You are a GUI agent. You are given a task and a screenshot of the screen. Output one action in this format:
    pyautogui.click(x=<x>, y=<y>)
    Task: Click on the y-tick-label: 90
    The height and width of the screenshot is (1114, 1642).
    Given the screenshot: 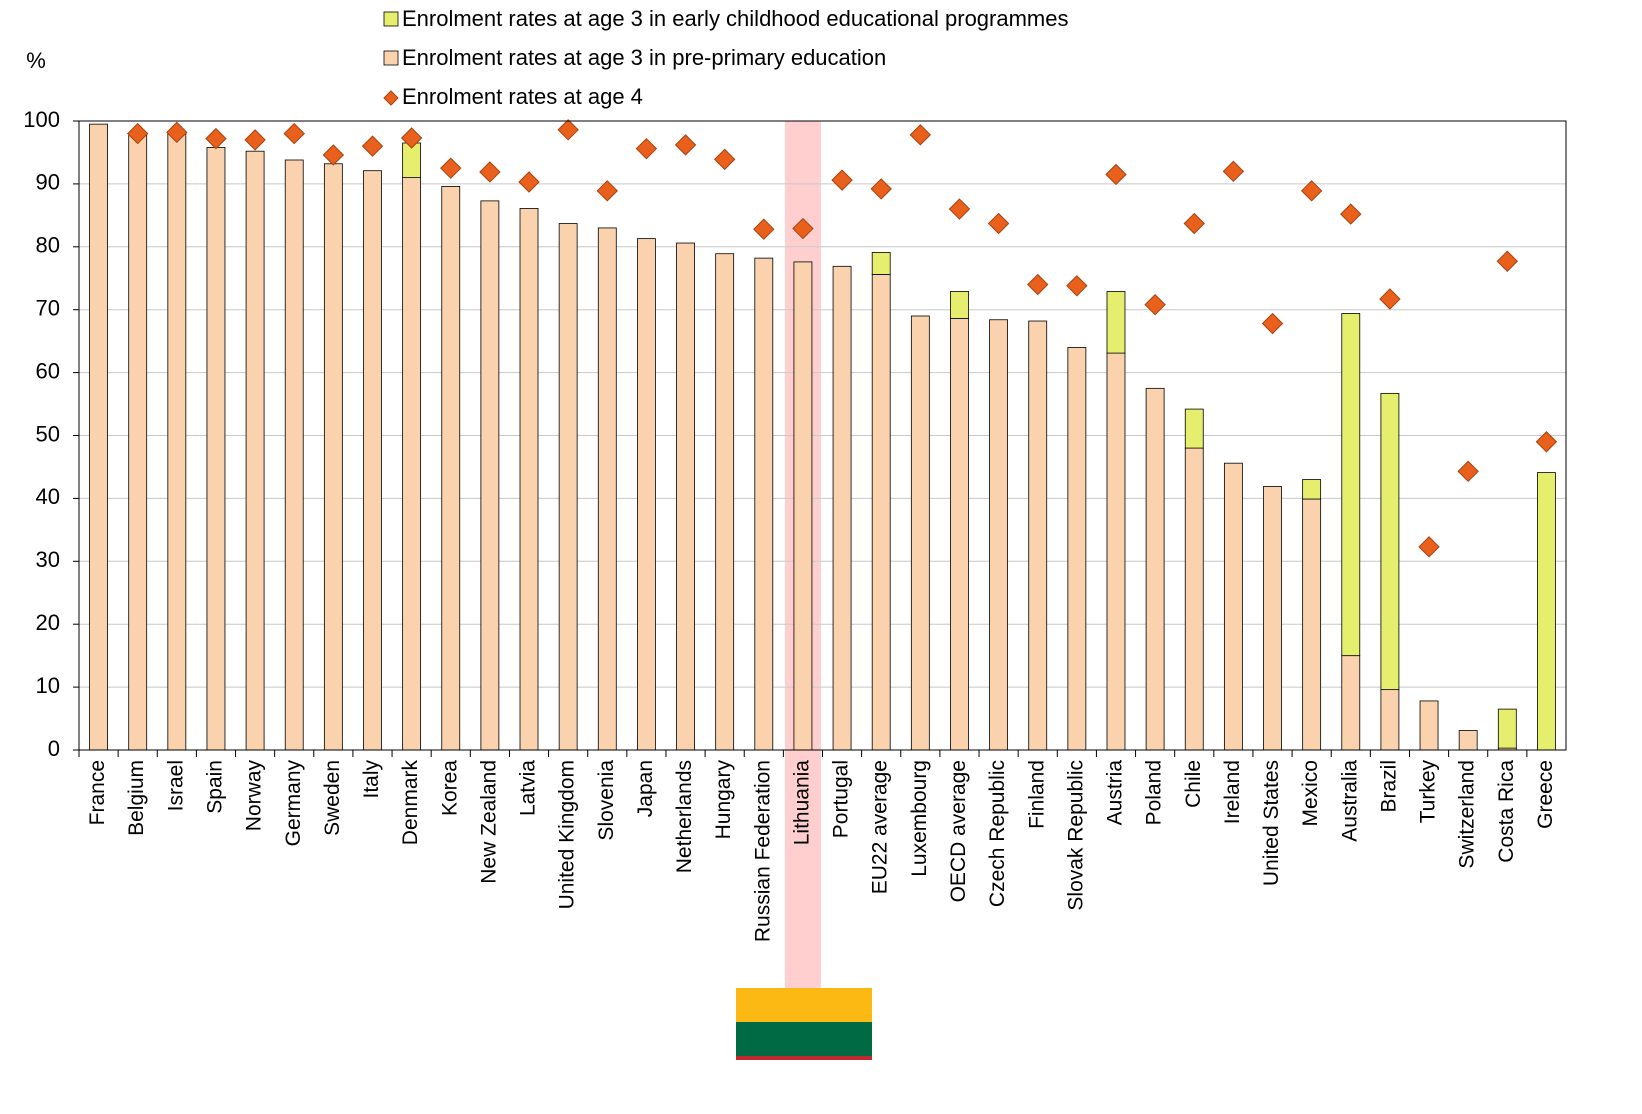 What is the action you would take?
    pyautogui.click(x=48, y=182)
    